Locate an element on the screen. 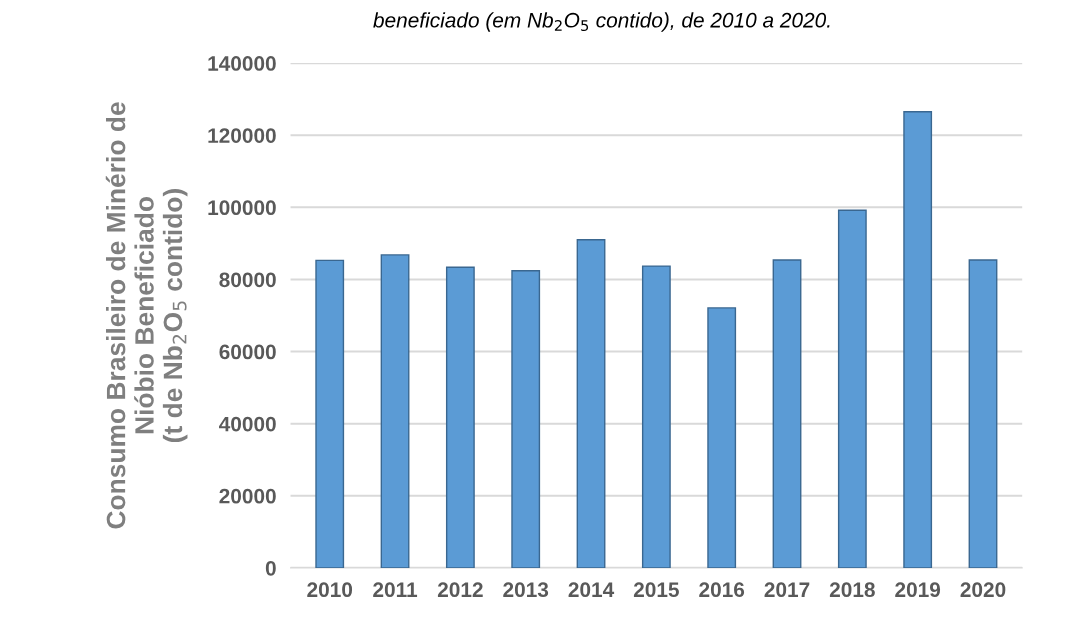  x-tick-label: 2016 is located at coordinates (722, 590).